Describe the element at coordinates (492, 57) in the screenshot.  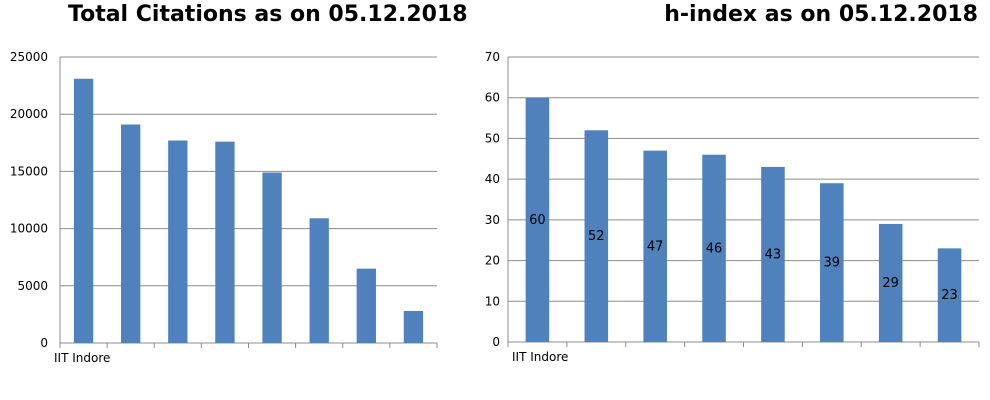
I see `y-tick-label: 70` at that location.